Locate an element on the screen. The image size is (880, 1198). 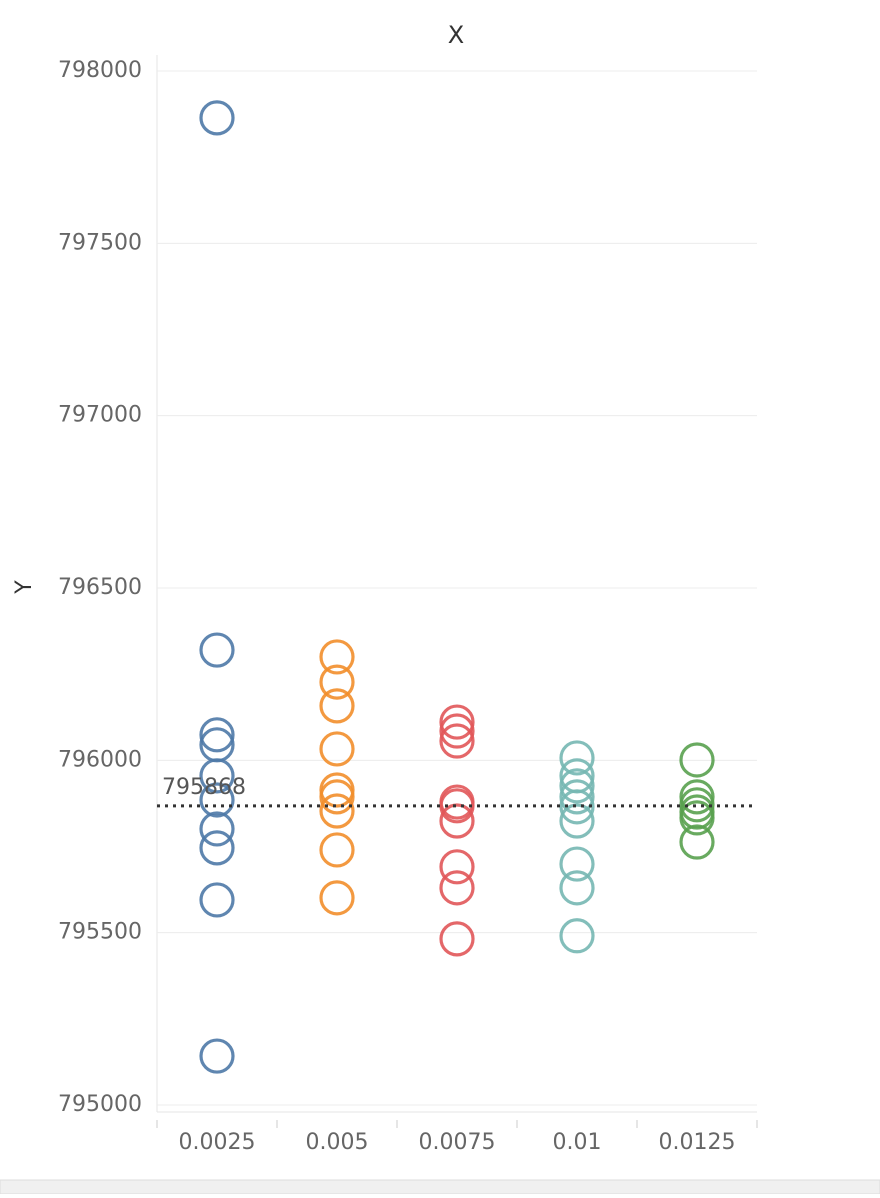
chart-title: X is located at coordinates (456, 35).